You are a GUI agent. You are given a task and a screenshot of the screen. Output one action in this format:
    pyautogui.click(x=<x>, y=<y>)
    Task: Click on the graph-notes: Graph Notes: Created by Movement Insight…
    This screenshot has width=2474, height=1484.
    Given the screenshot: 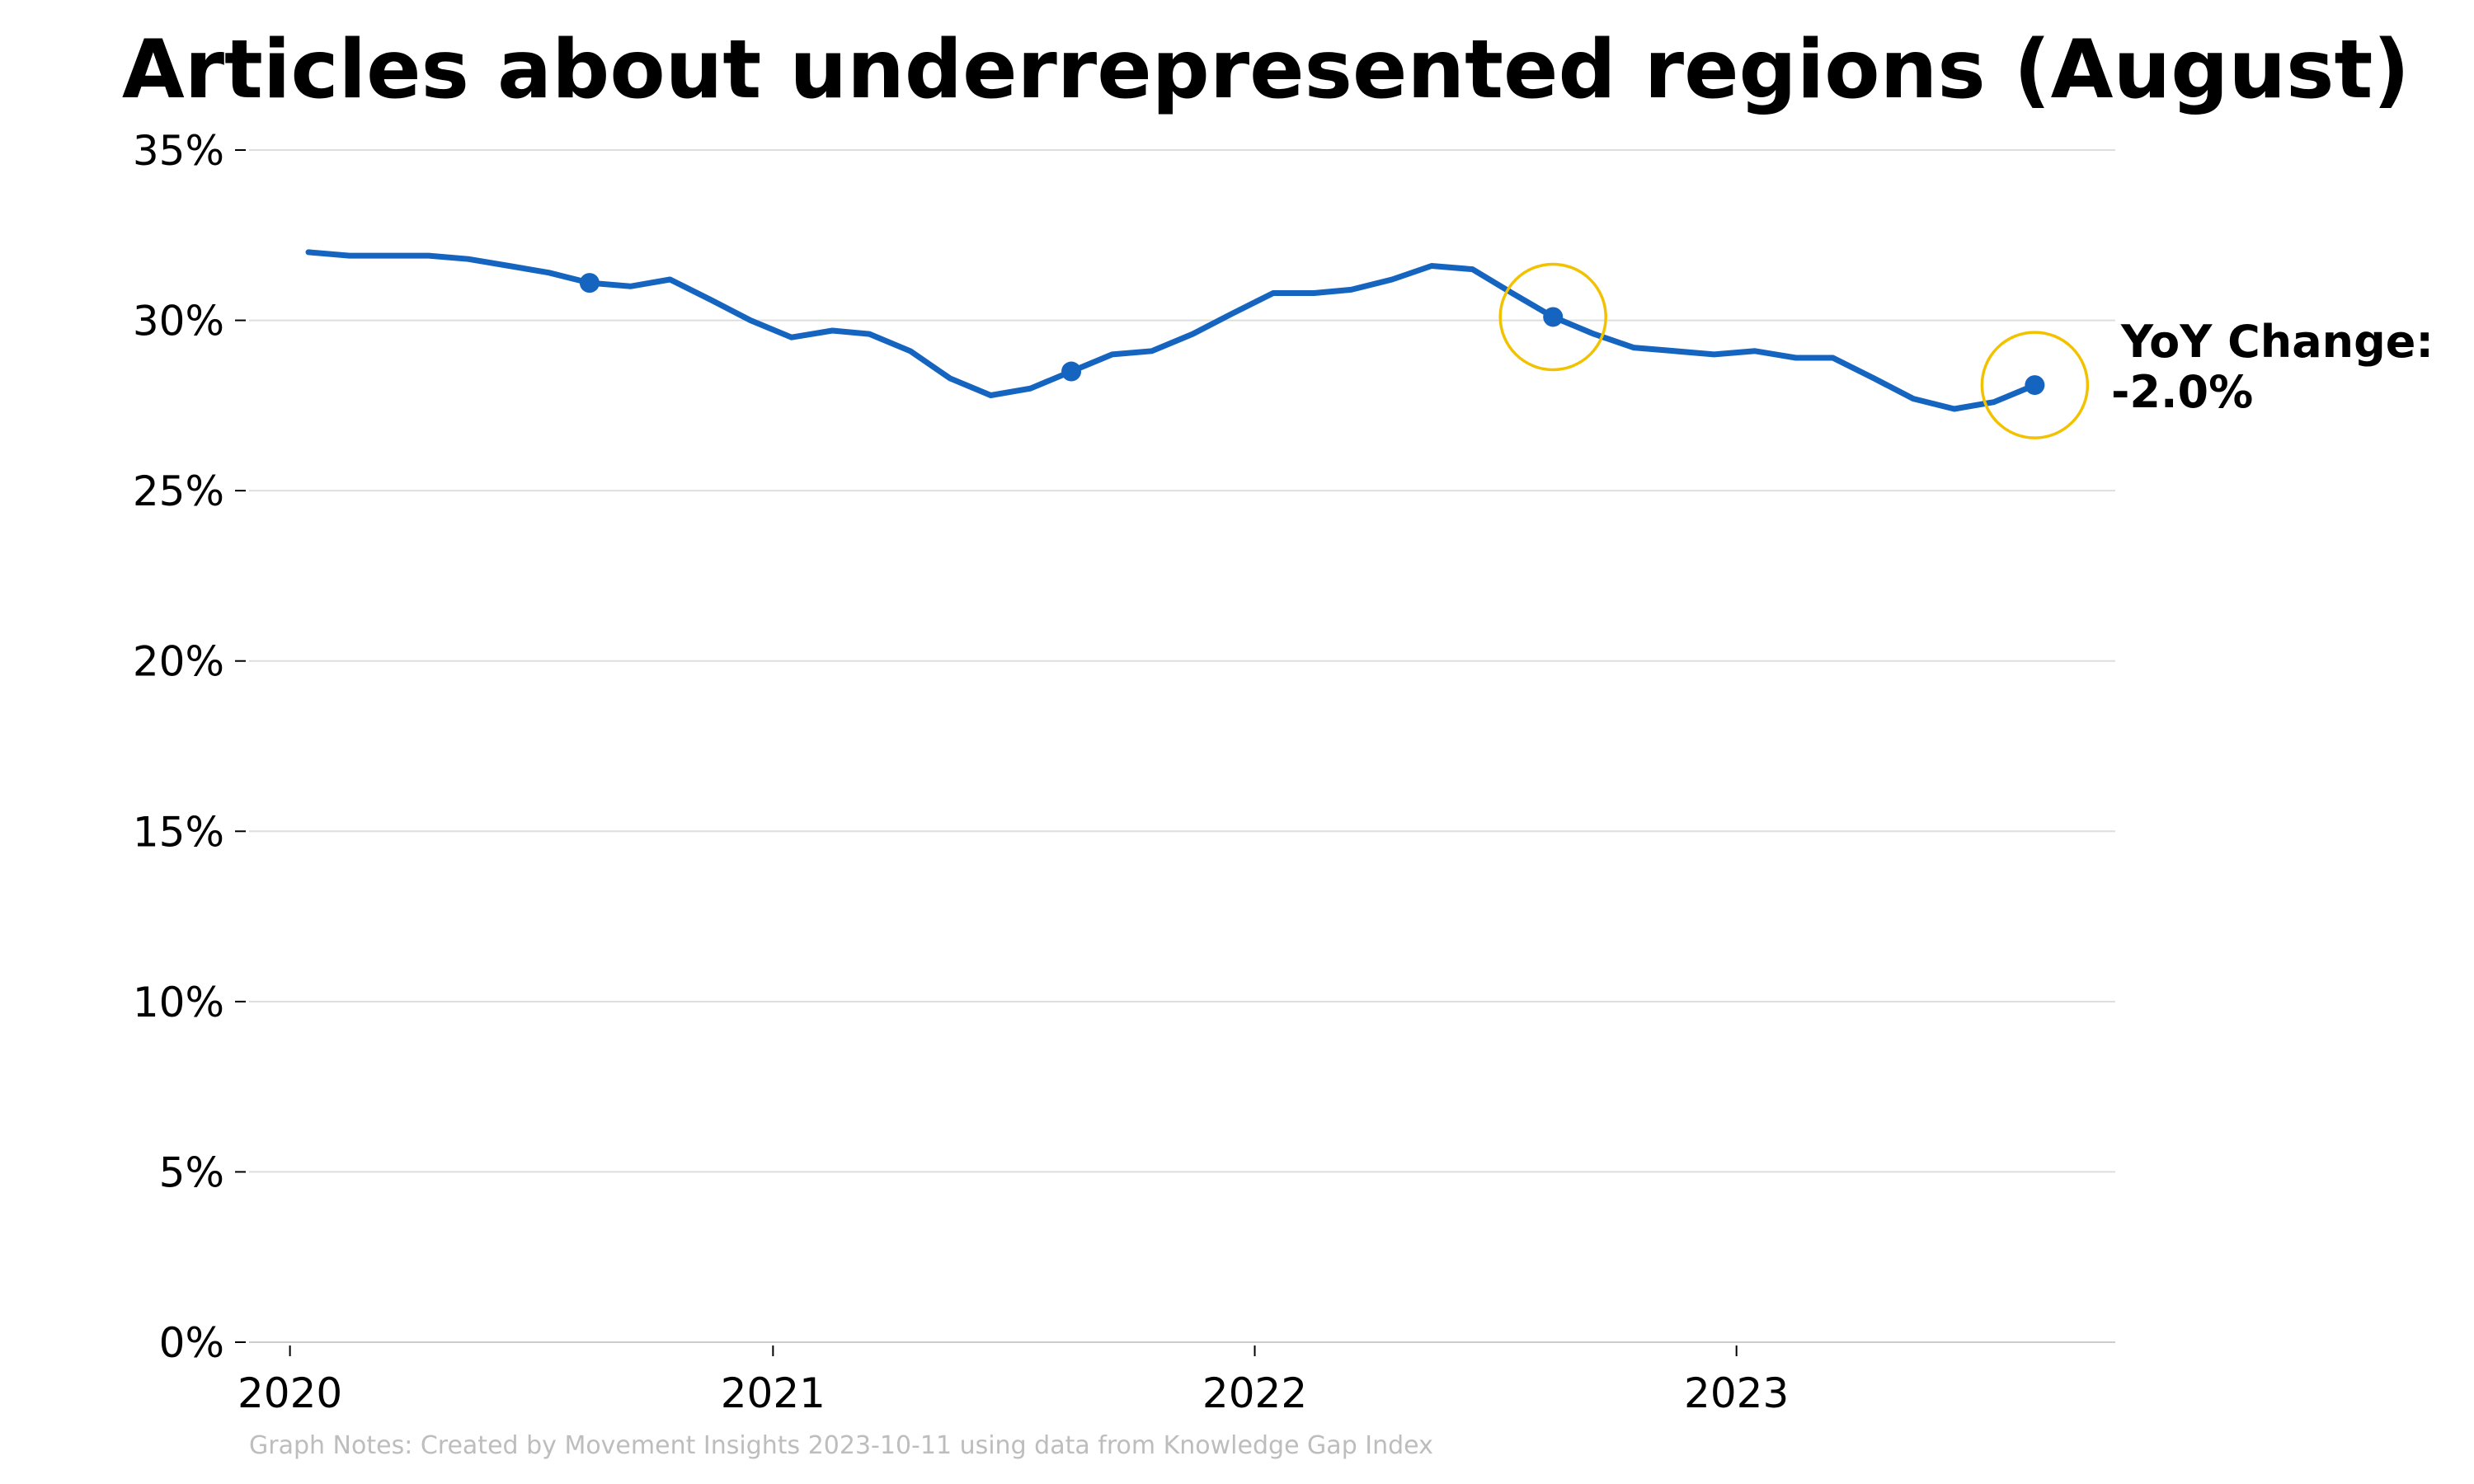 What is the action you would take?
    pyautogui.click(x=841, y=1445)
    